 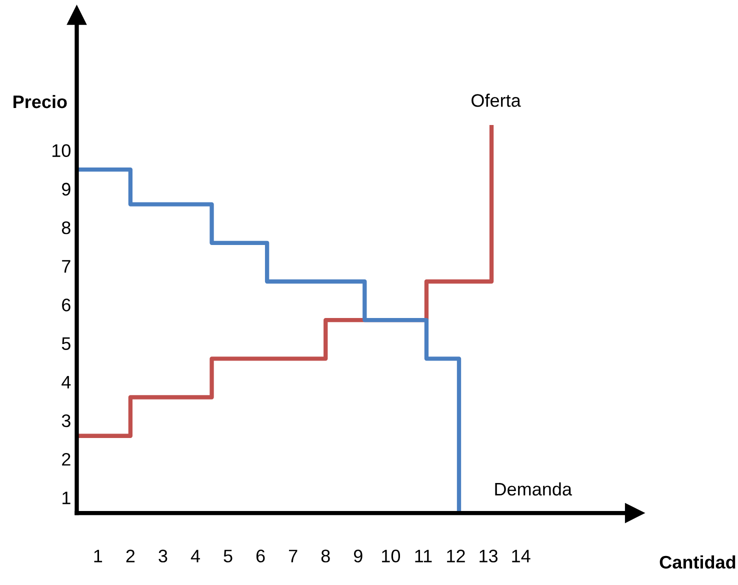 What do you see at coordinates (698, 562) in the screenshot?
I see `x-axis-title: Cantidad` at bounding box center [698, 562].